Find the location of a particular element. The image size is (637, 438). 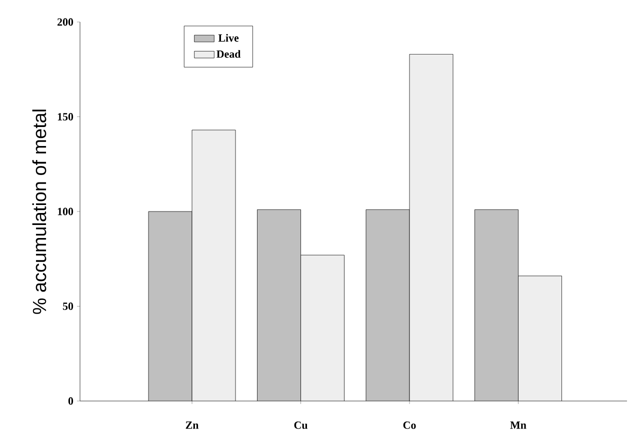

legend-label: Dead is located at coordinates (228, 54).